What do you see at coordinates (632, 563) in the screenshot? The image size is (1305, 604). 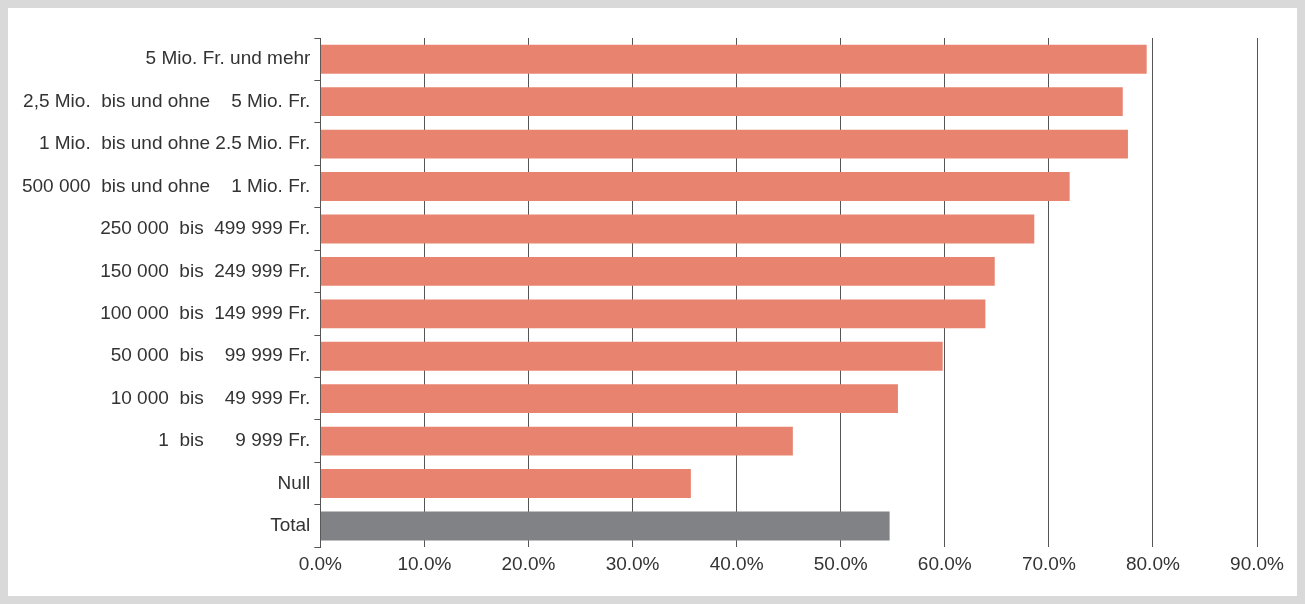 I see `x-tick-label: 30.0%` at bounding box center [632, 563].